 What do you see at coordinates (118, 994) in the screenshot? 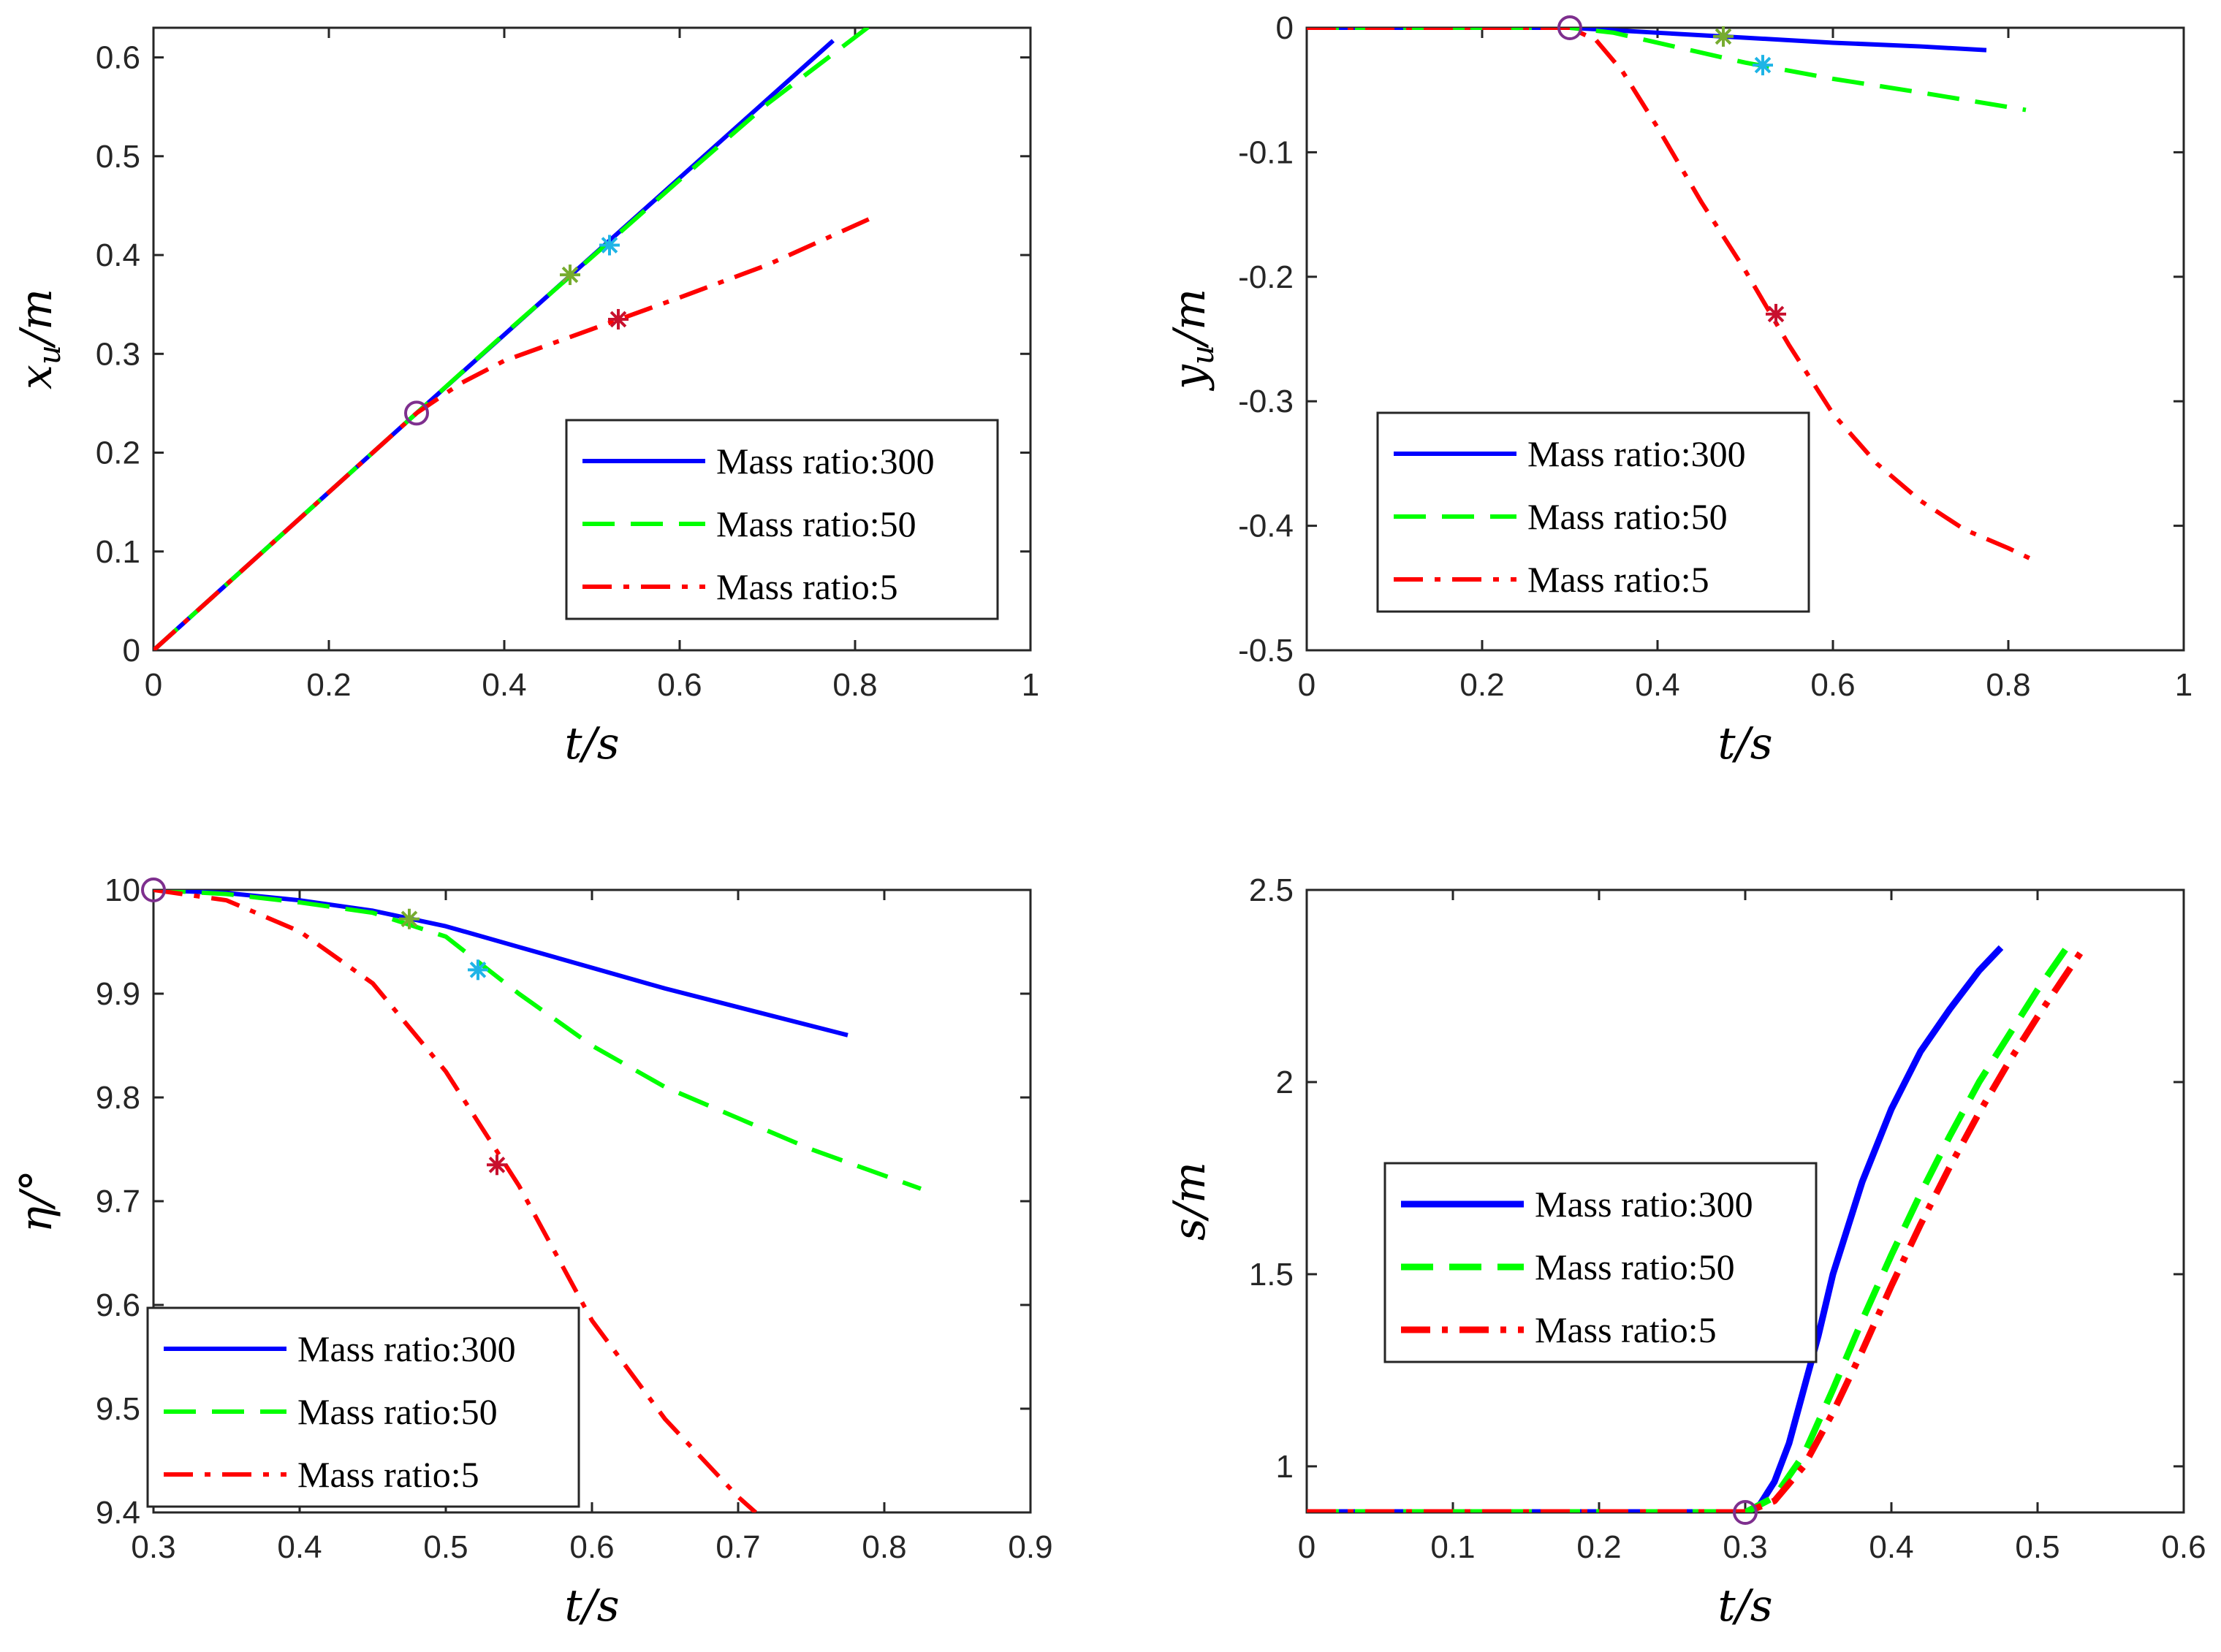
I see `y-tick-label: 9.9` at bounding box center [118, 994].